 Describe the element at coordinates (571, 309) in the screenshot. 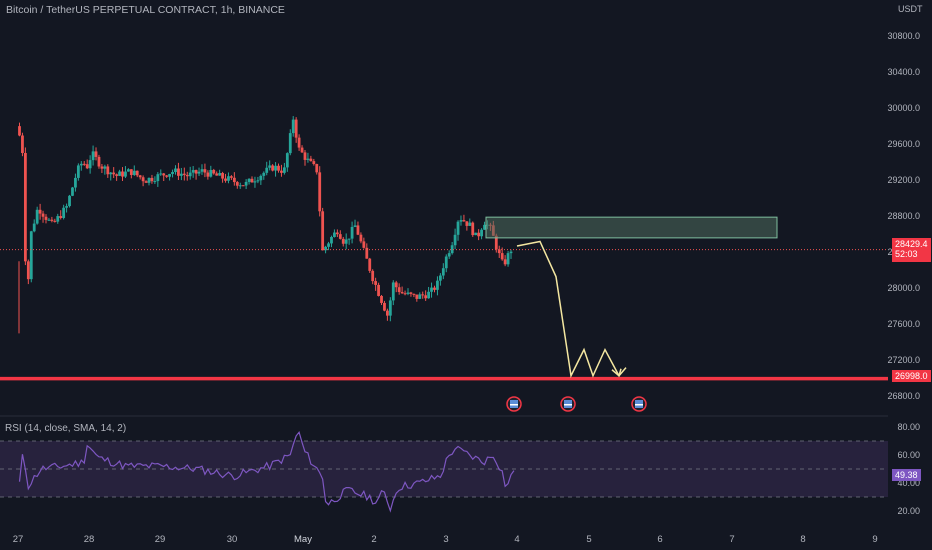

I see `projection-path` at that location.